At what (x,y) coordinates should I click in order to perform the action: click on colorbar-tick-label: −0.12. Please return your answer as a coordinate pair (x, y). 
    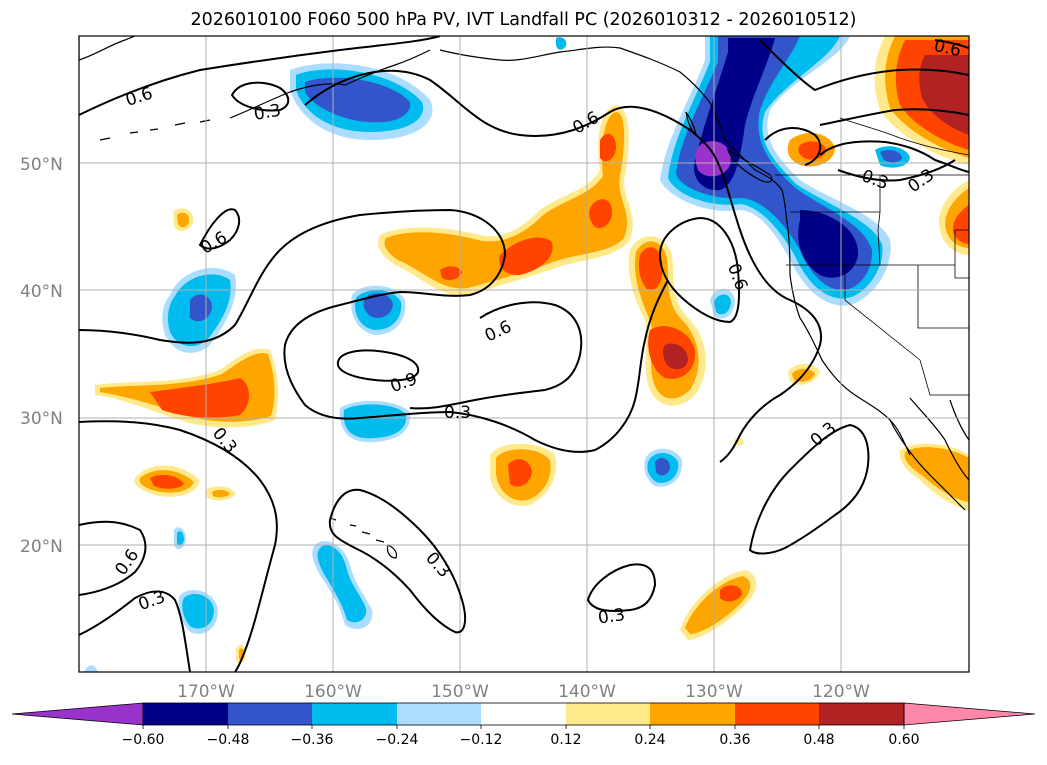
    Looking at the image, I should click on (481, 740).